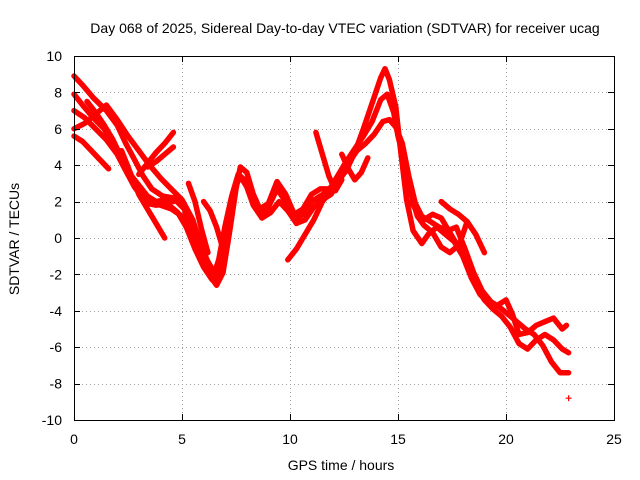 The image size is (640, 480). Describe the element at coordinates (506, 439) in the screenshot. I see `x-tick-label: 20` at that location.